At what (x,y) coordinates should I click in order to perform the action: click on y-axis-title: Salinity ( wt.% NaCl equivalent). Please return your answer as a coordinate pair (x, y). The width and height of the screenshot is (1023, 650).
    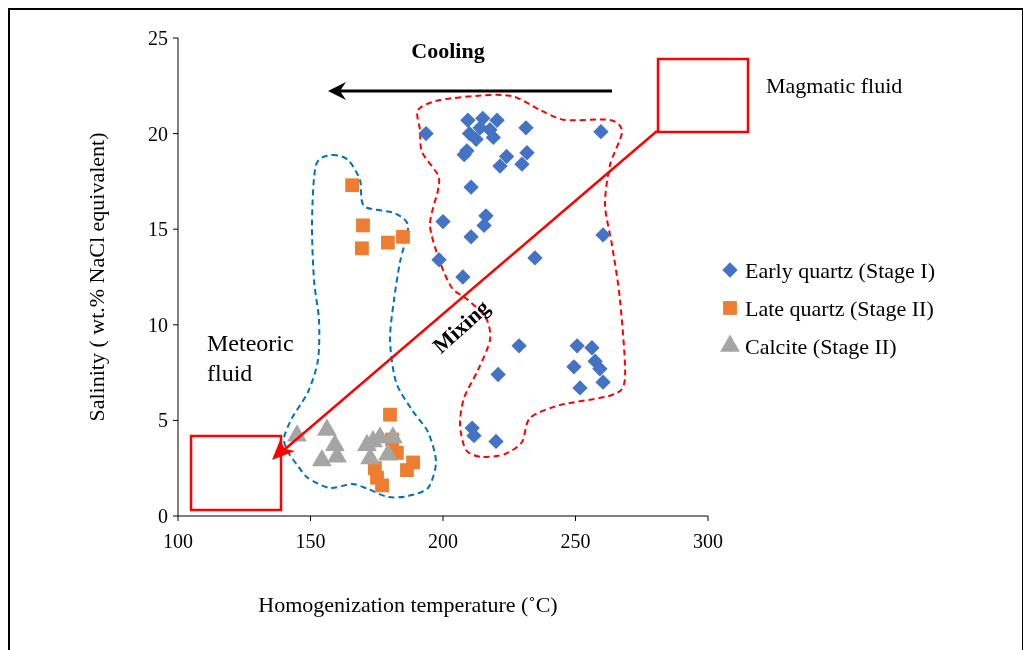
    Looking at the image, I should click on (96, 277).